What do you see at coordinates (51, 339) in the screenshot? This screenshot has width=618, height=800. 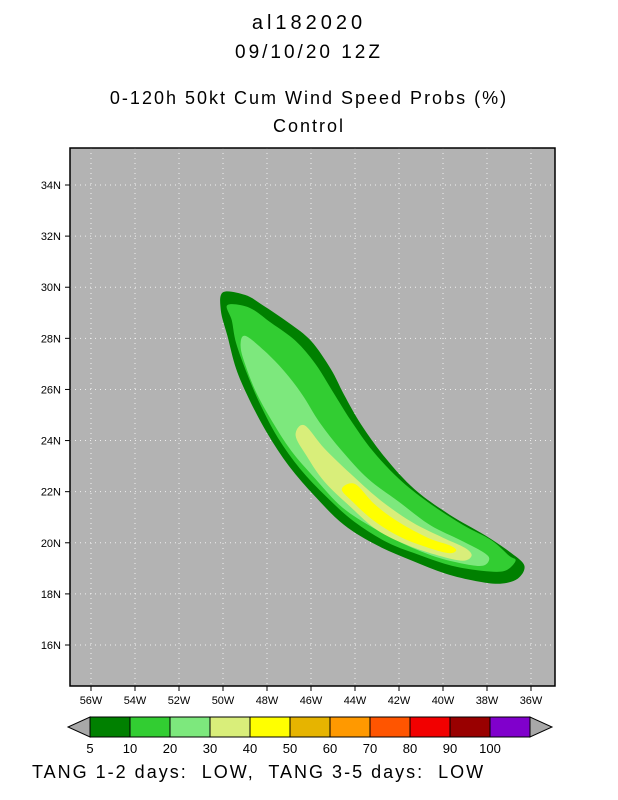 I see `lat-tick-label: 28N` at bounding box center [51, 339].